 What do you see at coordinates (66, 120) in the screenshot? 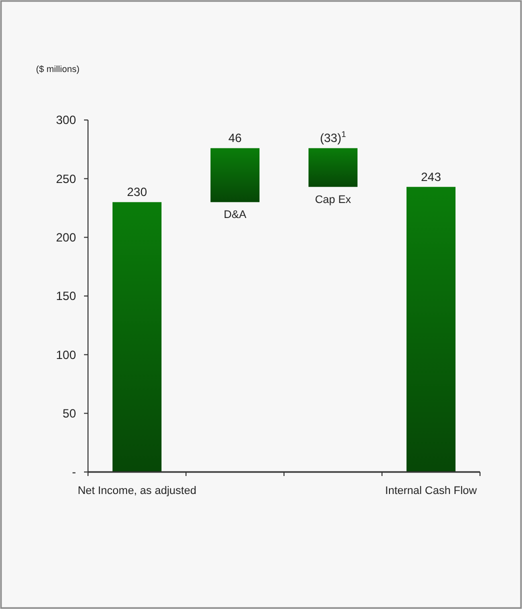
I see `y-tick-label: 300` at bounding box center [66, 120].